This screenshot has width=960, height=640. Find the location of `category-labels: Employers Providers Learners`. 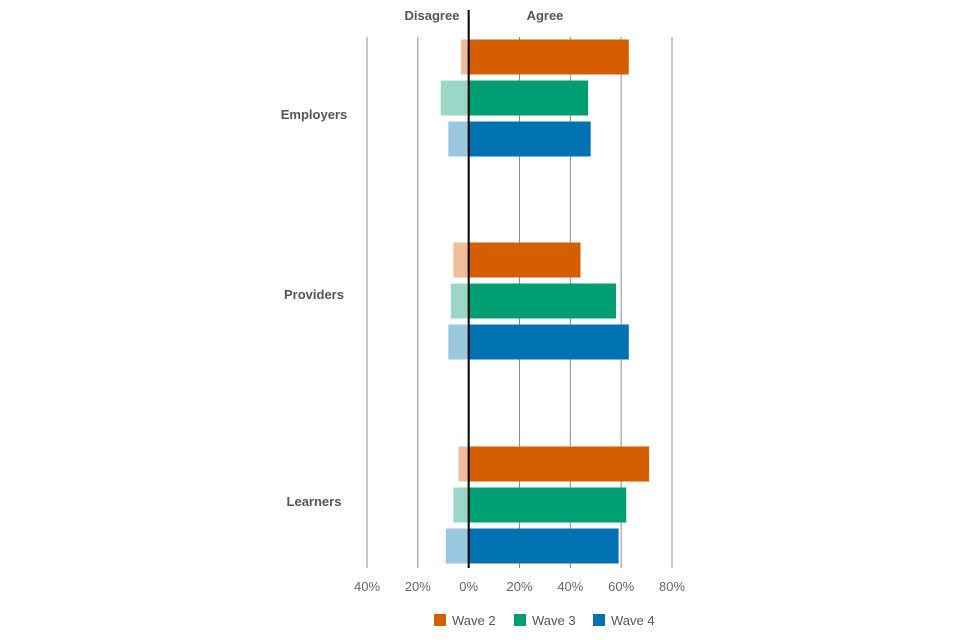

category-labels: Employers Providers Learners is located at coordinates (314, 308).